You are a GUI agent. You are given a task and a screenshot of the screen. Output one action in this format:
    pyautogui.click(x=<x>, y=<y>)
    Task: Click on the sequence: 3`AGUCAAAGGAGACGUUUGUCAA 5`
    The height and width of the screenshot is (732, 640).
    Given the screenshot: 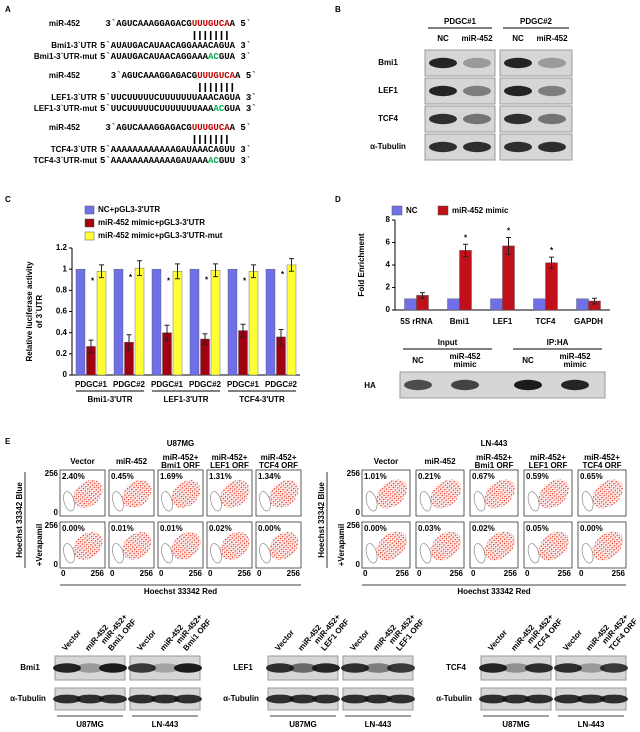 What is the action you would take?
    pyautogui.click(x=178, y=128)
    